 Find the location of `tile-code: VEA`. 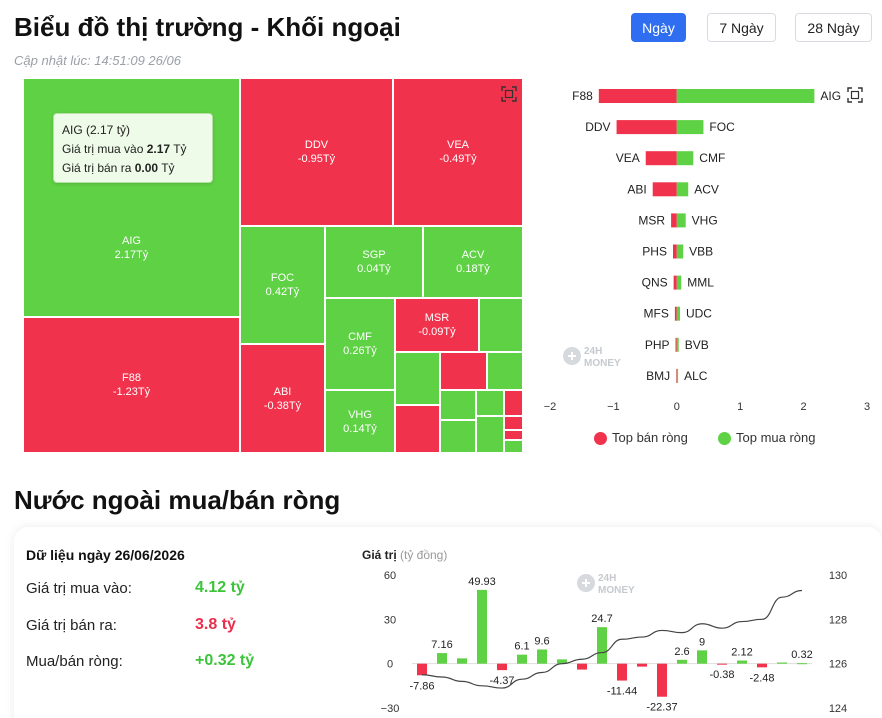

tile-code: VEA is located at coordinates (457, 145).